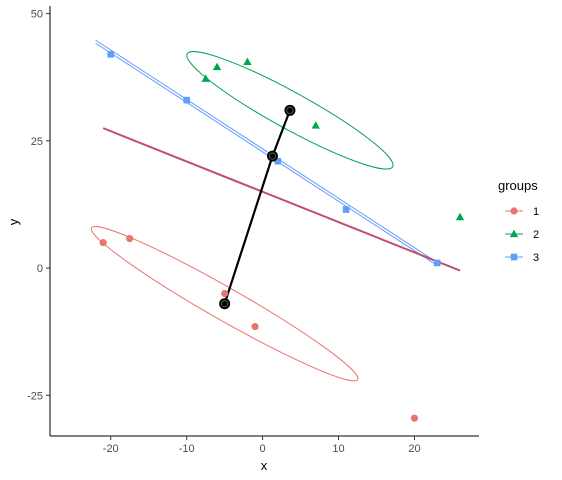 This screenshot has width=562, height=480. I want to click on x-tick-label: -20, so click(111, 449).